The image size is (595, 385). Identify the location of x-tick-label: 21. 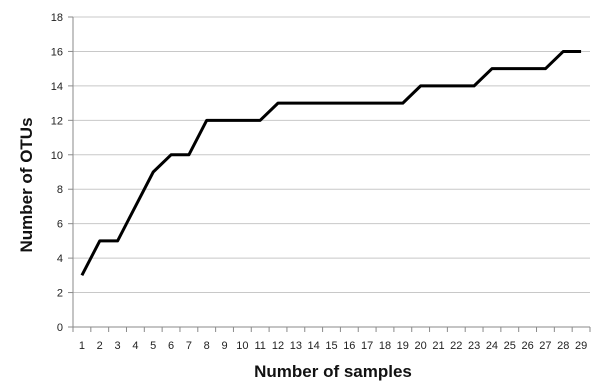
(438, 346).